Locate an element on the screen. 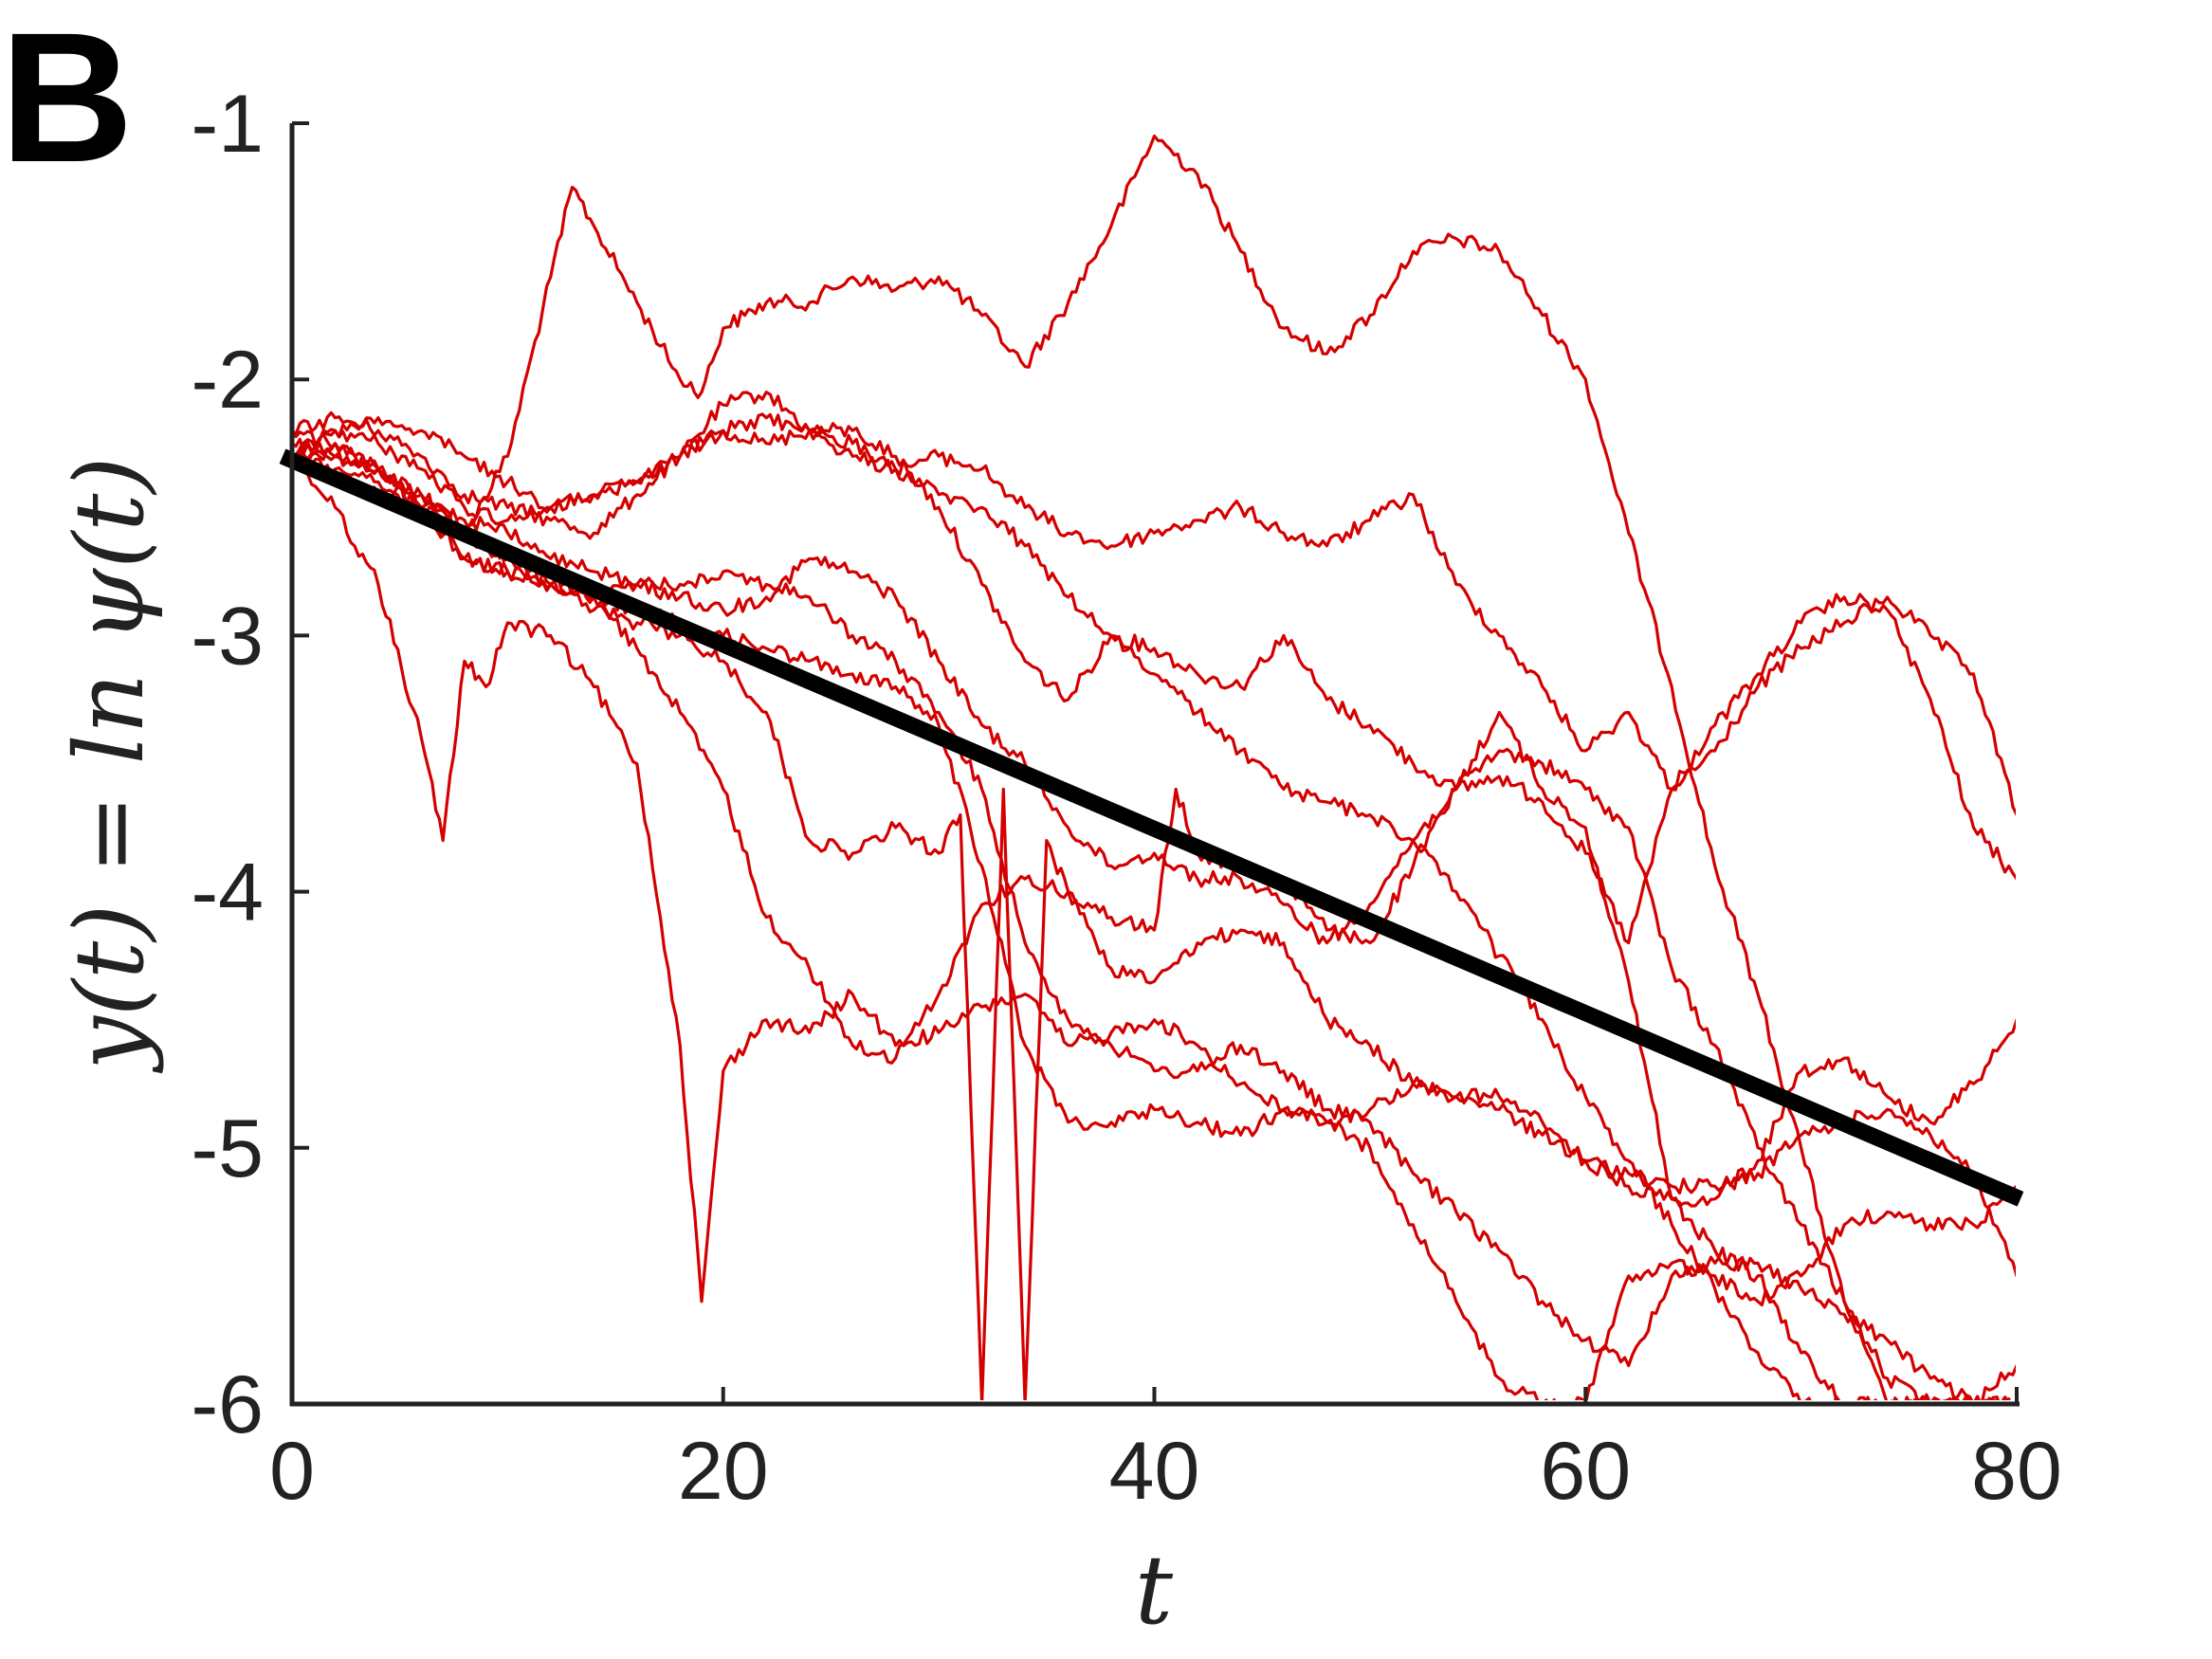  panel-label: B is located at coordinates (67, 100).